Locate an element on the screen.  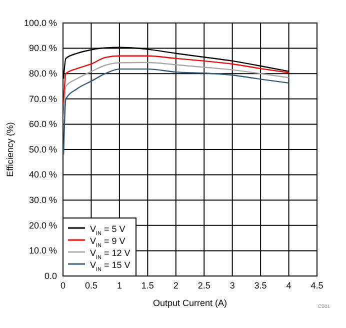
legend-label: V$_{IN}$ = 15 V is located at coordinates (110, 266).